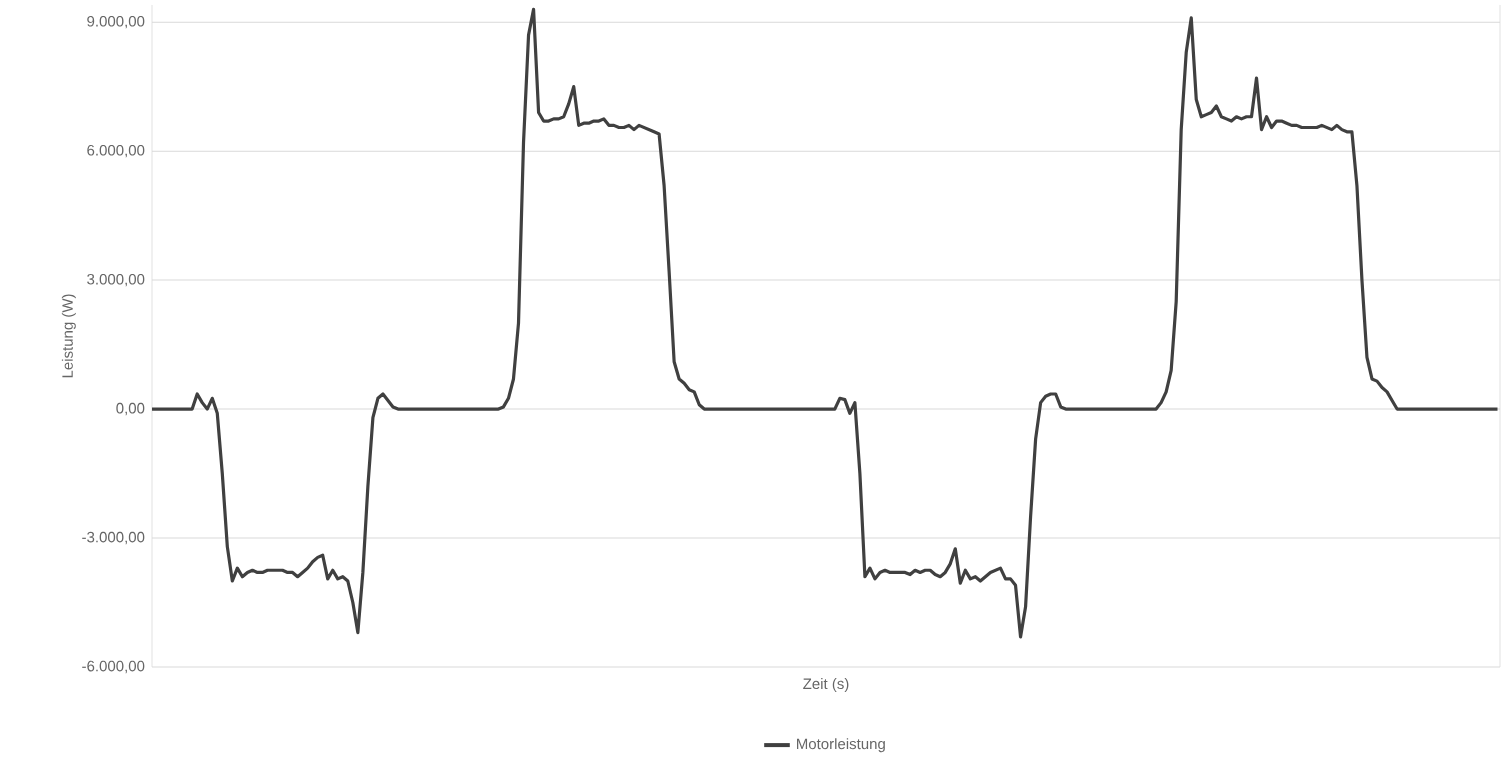  I want to click on legend-label: Motorleistung, so click(841, 745).